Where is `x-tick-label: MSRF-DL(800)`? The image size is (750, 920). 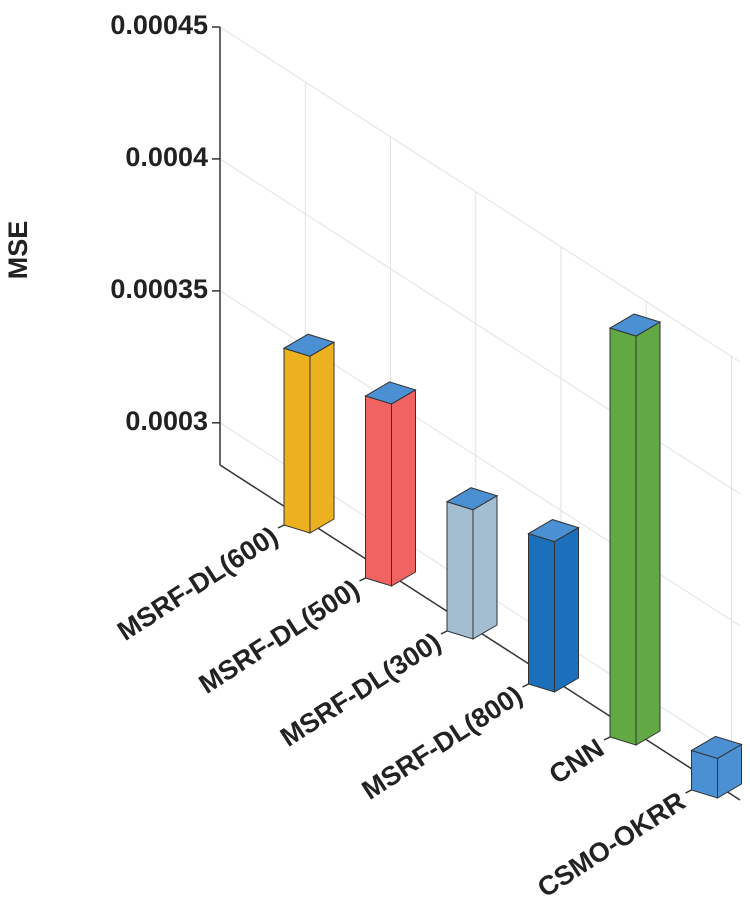 x-tick-label: MSRF-DL(800) is located at coordinates (442, 743).